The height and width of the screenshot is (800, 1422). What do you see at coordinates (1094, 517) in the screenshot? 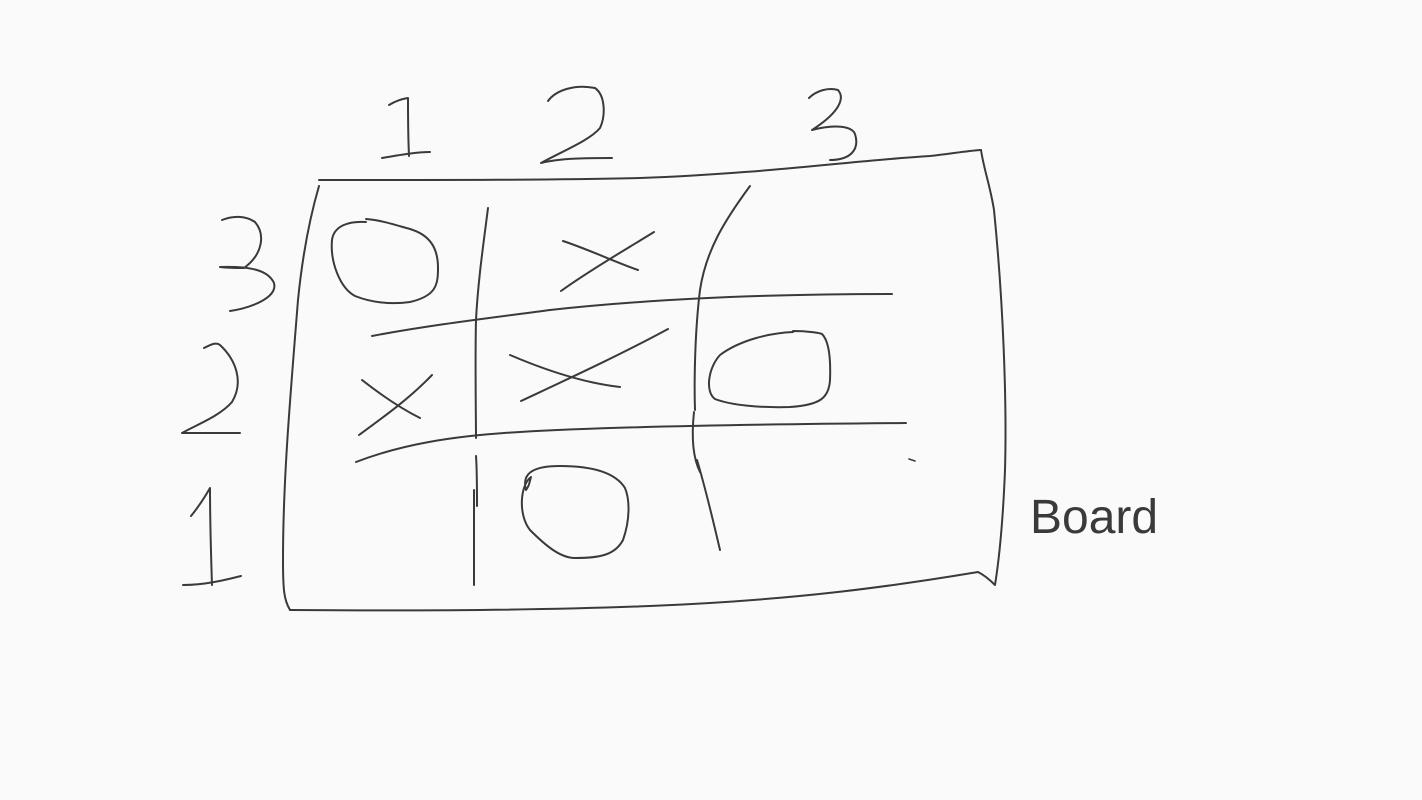
I see `board-label: Board` at bounding box center [1094, 517].